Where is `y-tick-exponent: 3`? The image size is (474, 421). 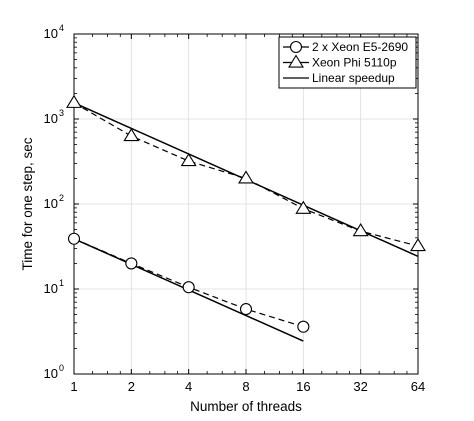 y-tick-exponent: 3 is located at coordinates (61, 113).